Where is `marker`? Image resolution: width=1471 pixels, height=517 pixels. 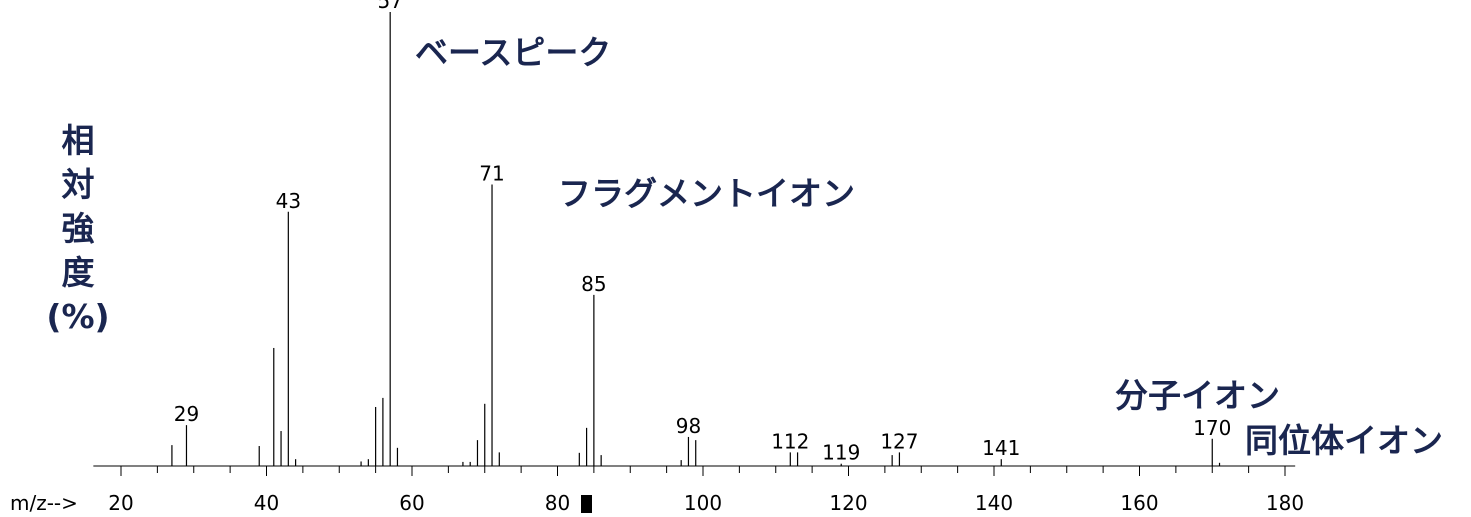
marker is located at coordinates (586, 504).